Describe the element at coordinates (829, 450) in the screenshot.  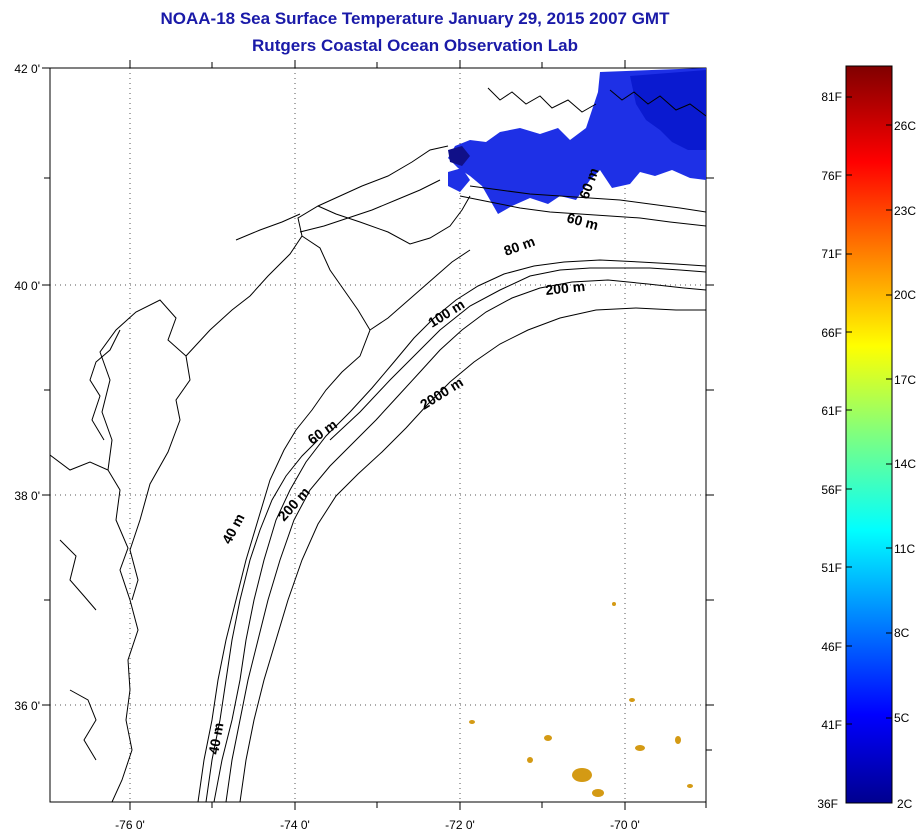
I see `colorbar-f-labels: 81F 76F 71F 66F 61F 56F 51F 46F 41F 36F` at that location.